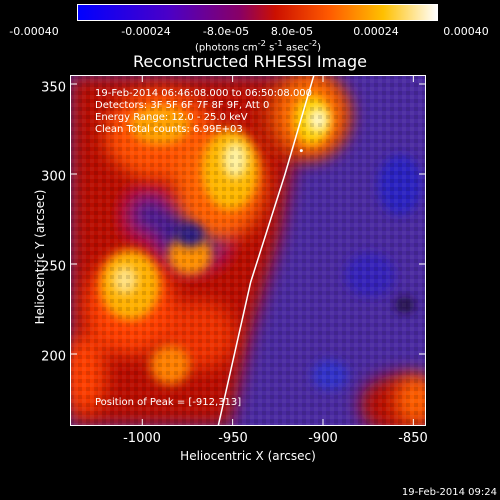 The width and height of the screenshot is (500, 500). What do you see at coordinates (248, 456) in the screenshot?
I see `x-axis-label: Heliocentric X (arcsec)` at bounding box center [248, 456].